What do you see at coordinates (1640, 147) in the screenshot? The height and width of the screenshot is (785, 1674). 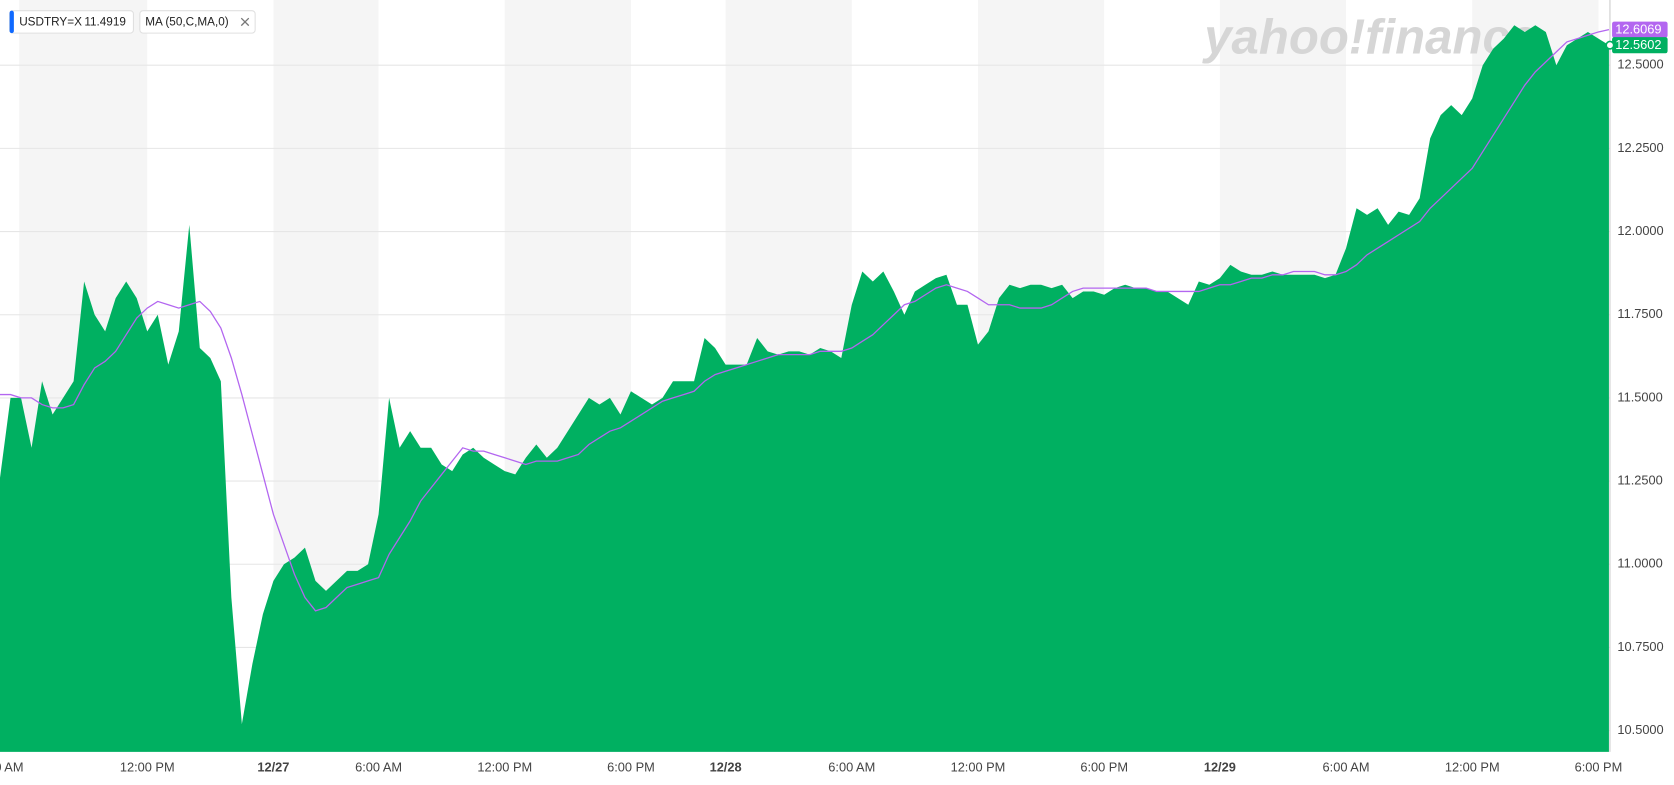 I see `y-tick-label: 12.2500` at bounding box center [1640, 147].